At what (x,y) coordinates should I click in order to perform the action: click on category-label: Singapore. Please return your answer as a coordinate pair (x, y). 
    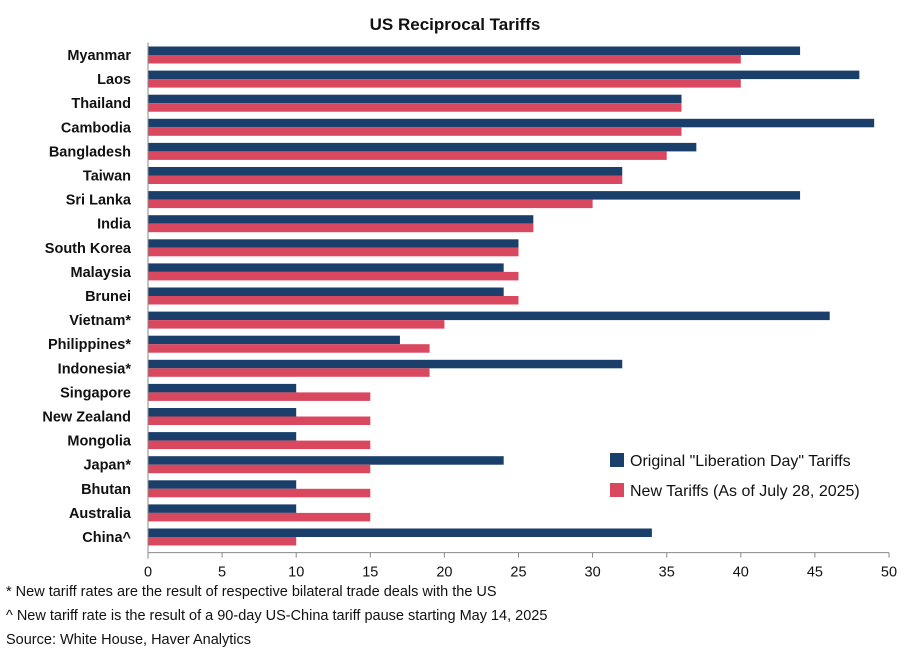
    Looking at the image, I should click on (95, 393).